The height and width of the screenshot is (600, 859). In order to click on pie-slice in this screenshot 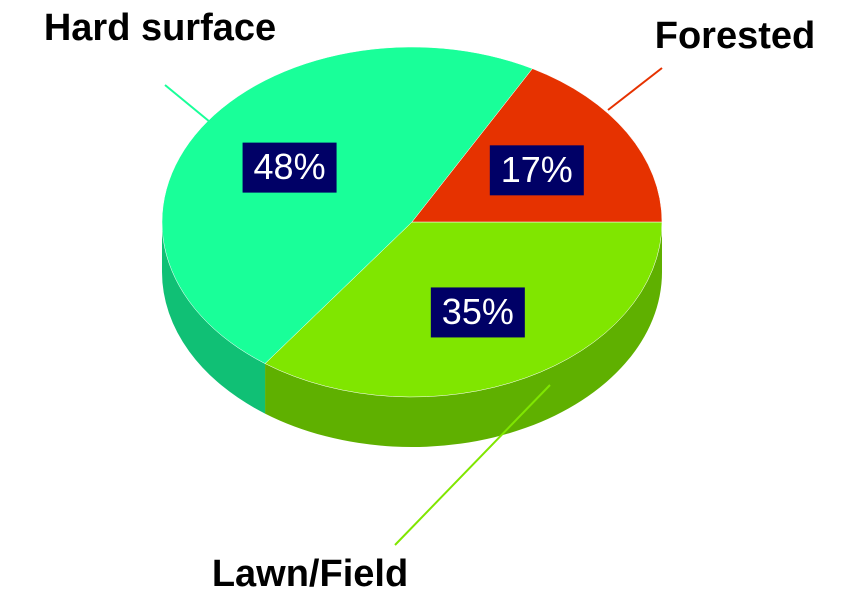, I will do `click(537, 145)`.